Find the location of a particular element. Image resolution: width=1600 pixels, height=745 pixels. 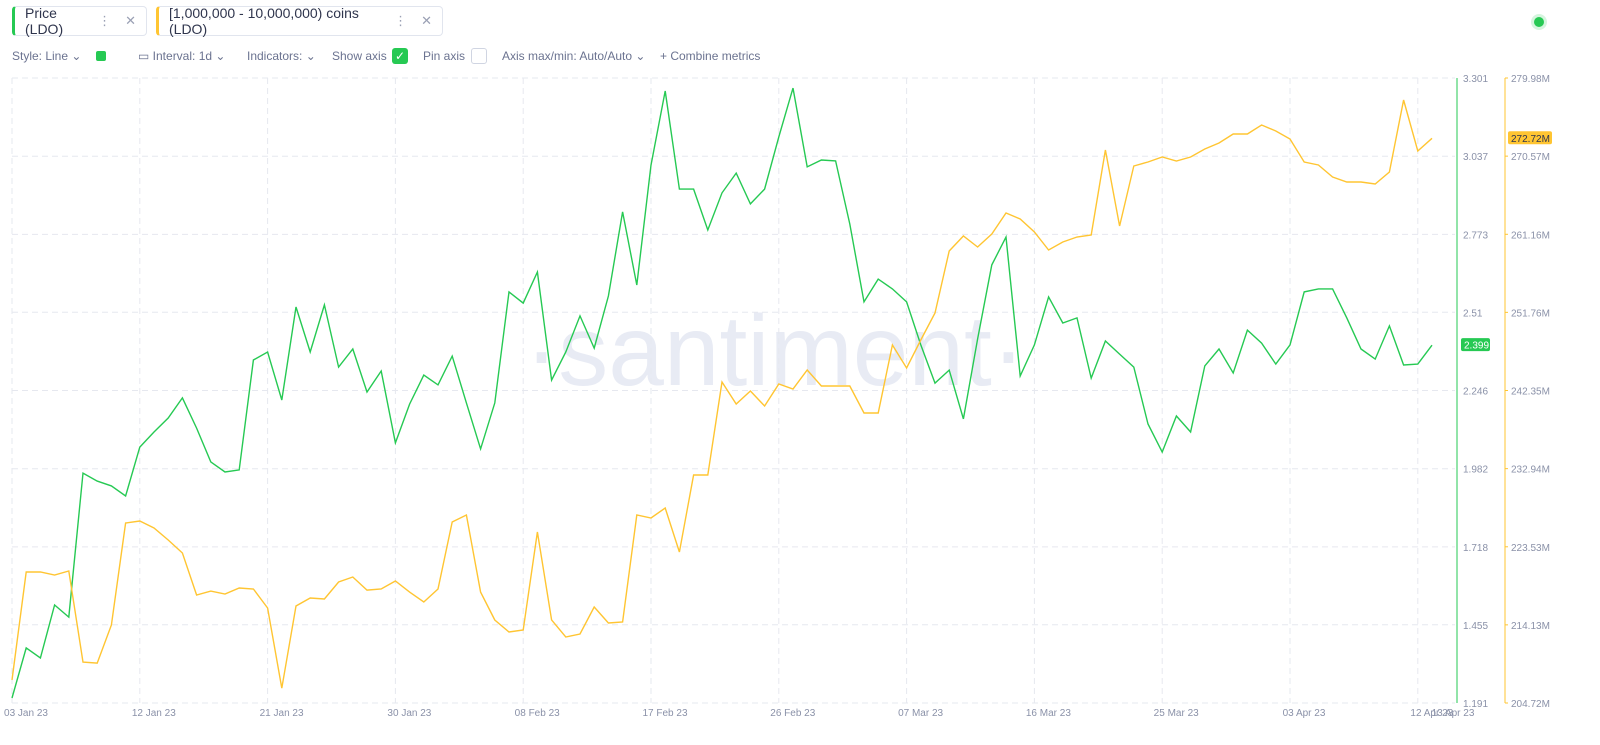

pin-axis-checkbox is located at coordinates (479, 56).